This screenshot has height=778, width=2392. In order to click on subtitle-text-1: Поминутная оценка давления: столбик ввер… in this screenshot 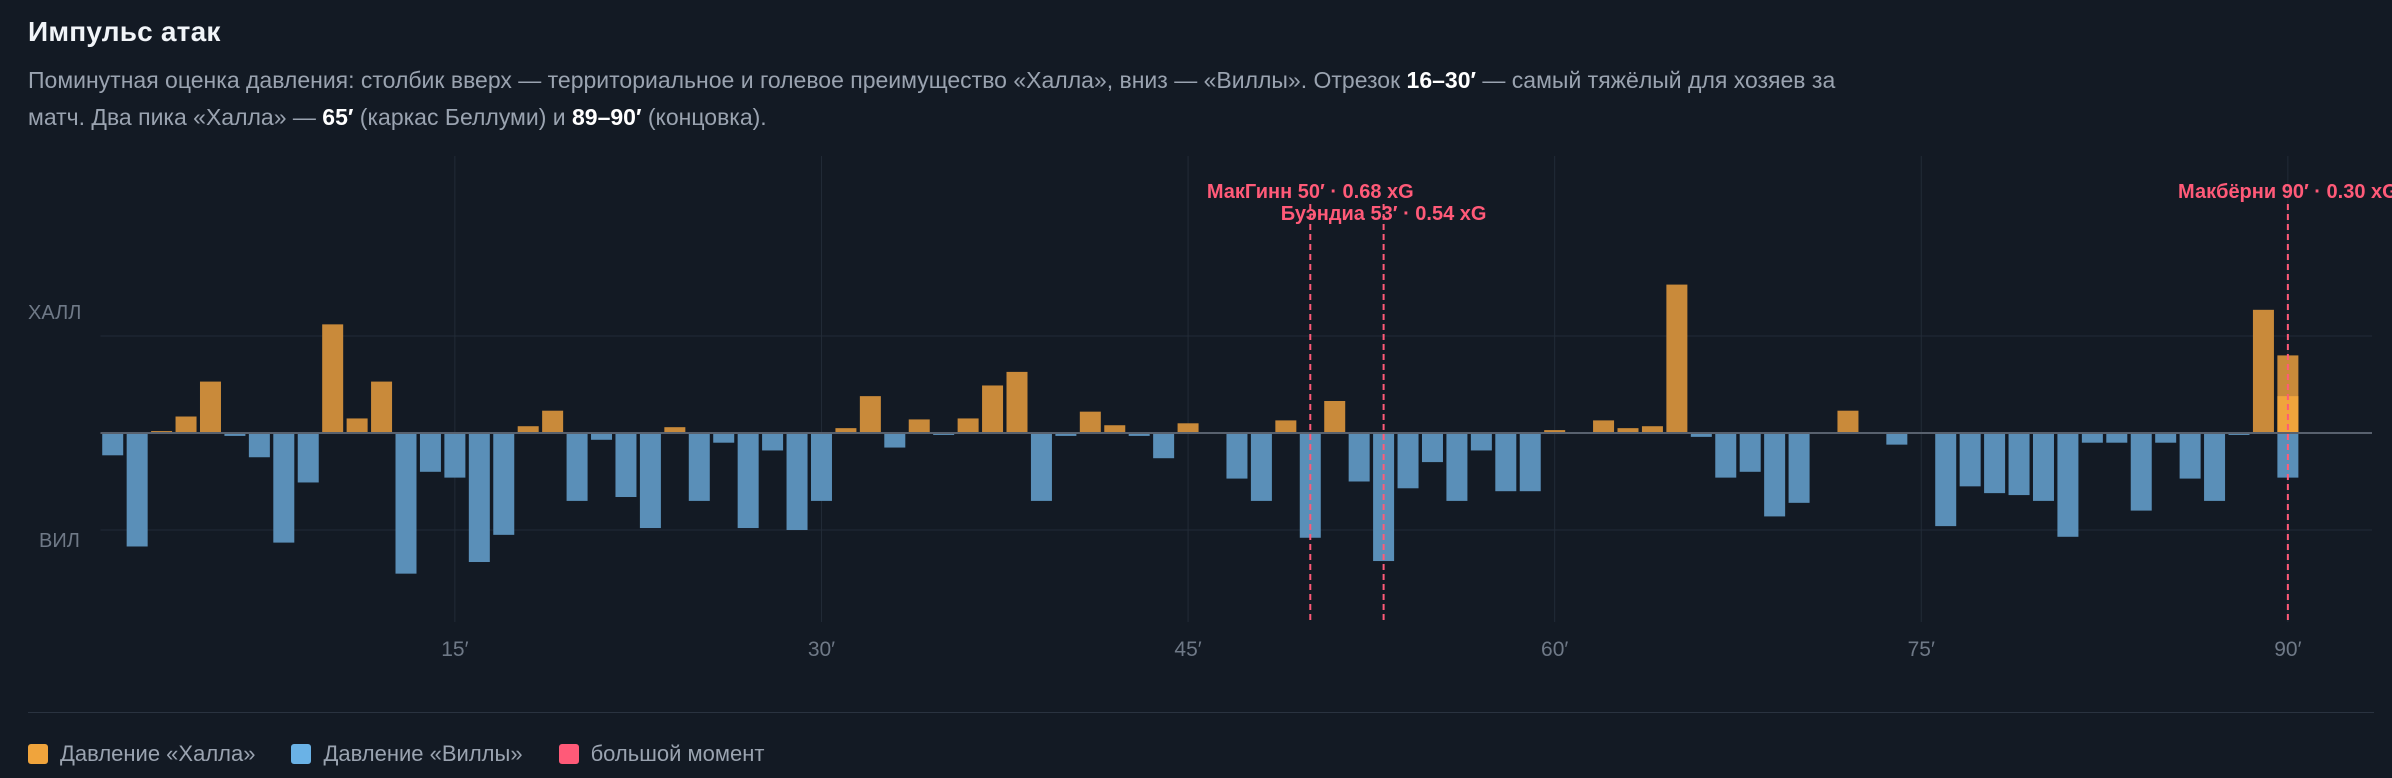, I will do `click(717, 80)`.